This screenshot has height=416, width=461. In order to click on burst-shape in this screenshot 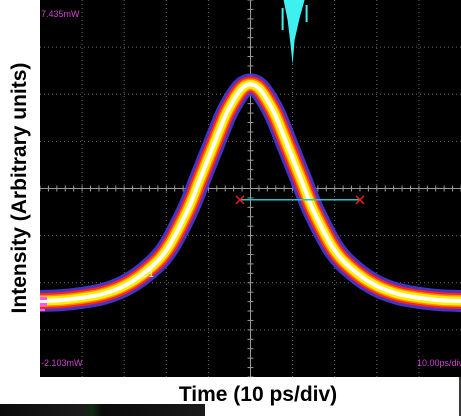, I will do `click(294, 32)`.